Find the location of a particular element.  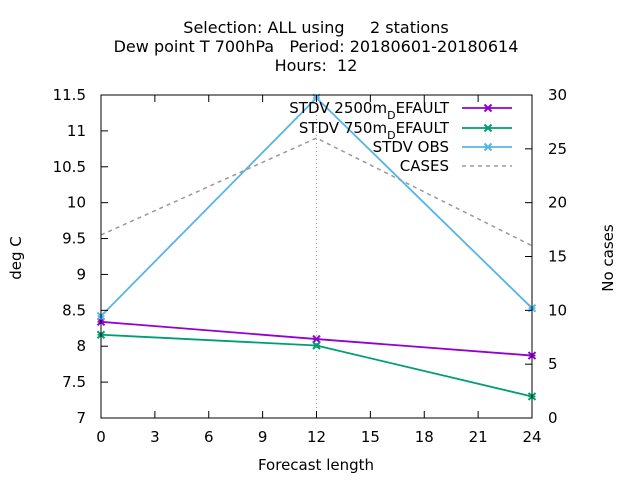

y-tick-label: 9.5 is located at coordinates (74, 239).